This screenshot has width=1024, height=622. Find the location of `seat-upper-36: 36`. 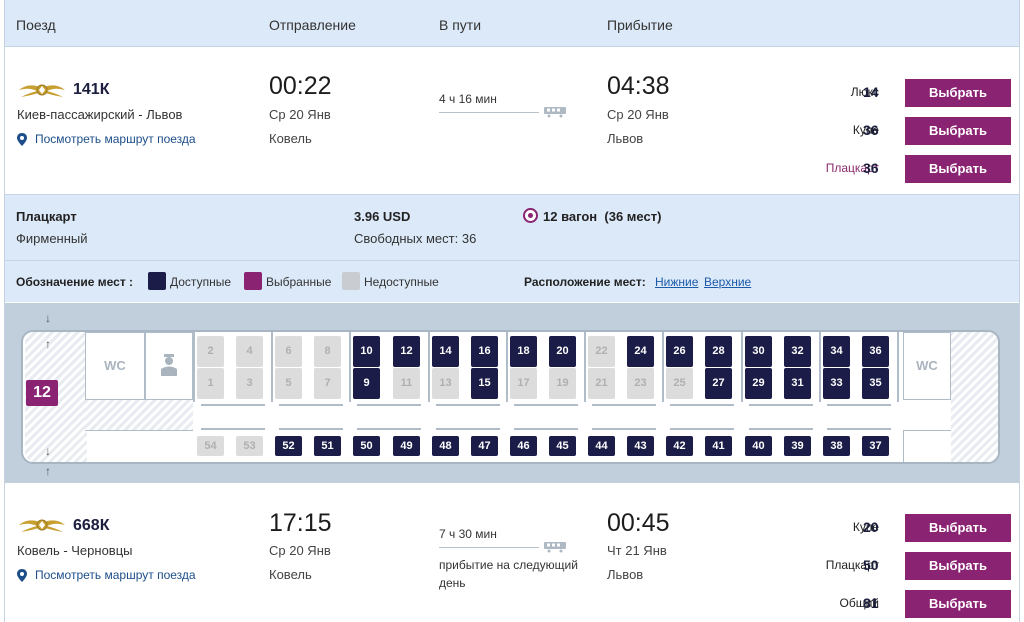

seat-upper-36: 36 is located at coordinates (875, 351).